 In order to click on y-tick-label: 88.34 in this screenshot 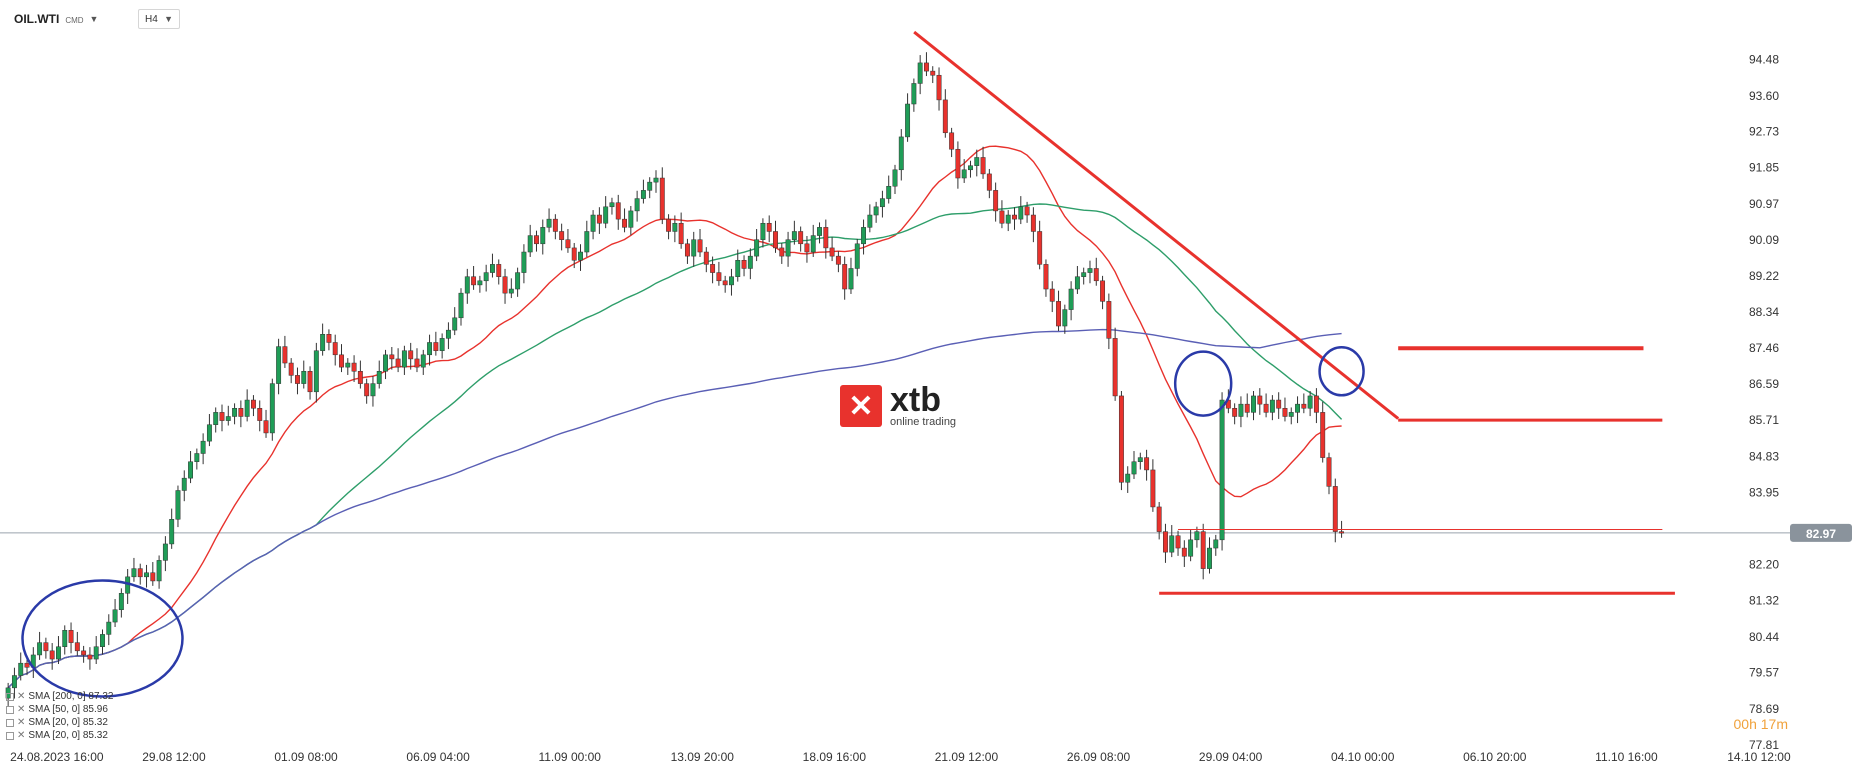, I will do `click(1764, 312)`.